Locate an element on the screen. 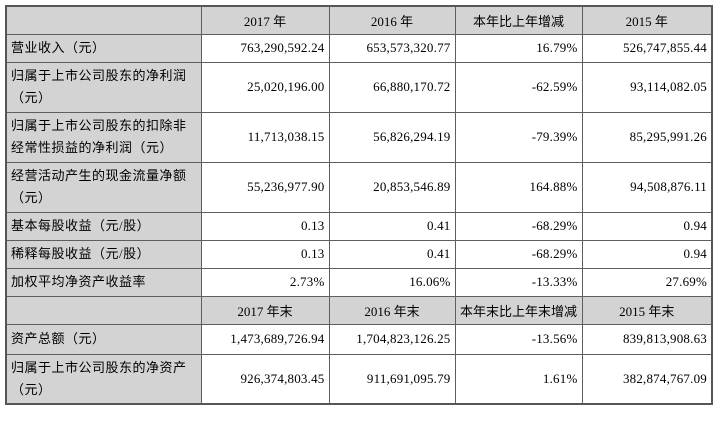  value-cell: -79.39% is located at coordinates (518, 137).